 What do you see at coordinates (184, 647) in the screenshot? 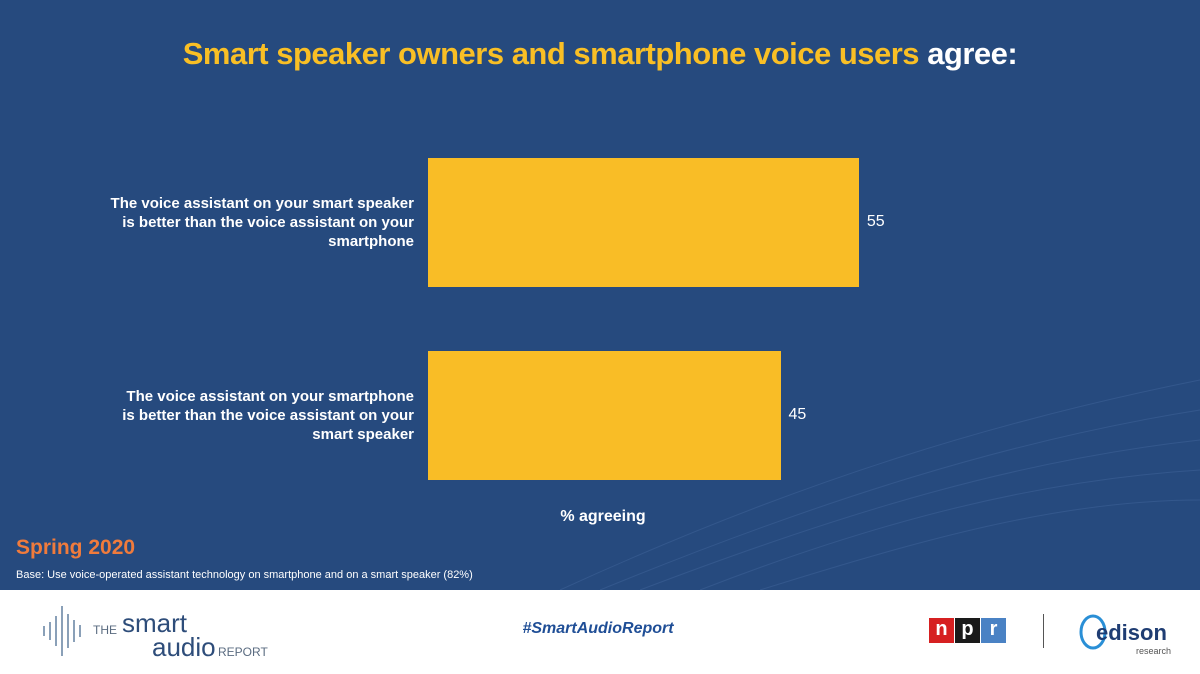
I see `logo-audio: audio` at bounding box center [184, 647].